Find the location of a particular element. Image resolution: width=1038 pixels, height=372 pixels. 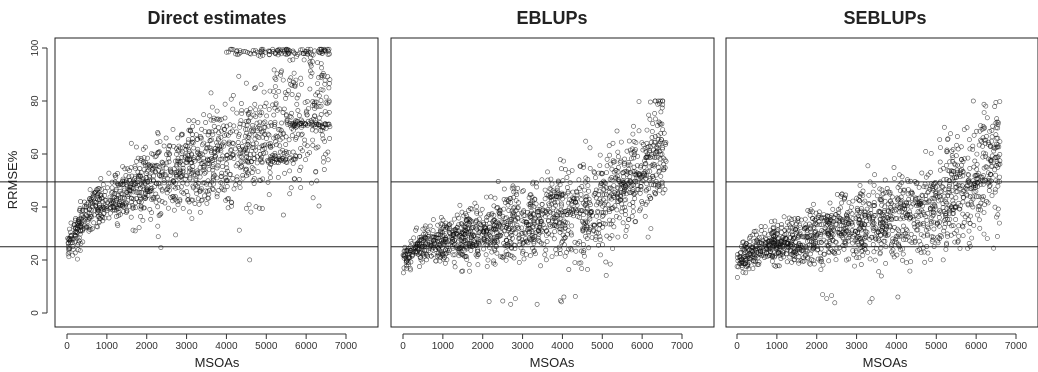

x-tick-label: 4000 is located at coordinates (562, 346).